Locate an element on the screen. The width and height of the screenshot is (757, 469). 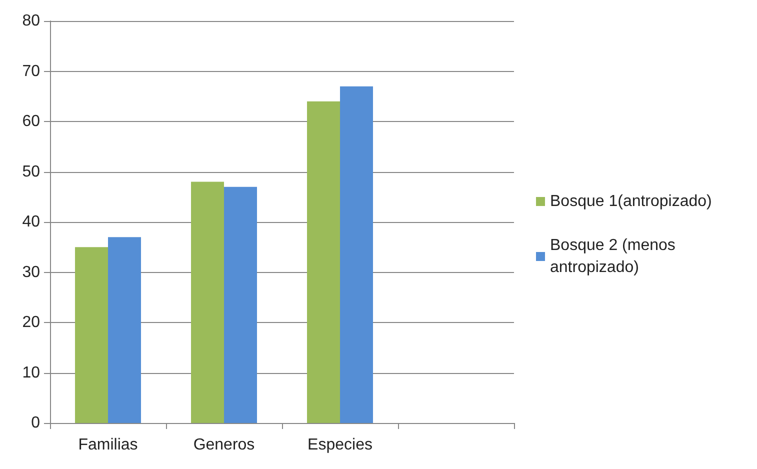
y-tick-label: 0 is located at coordinates (35, 423).